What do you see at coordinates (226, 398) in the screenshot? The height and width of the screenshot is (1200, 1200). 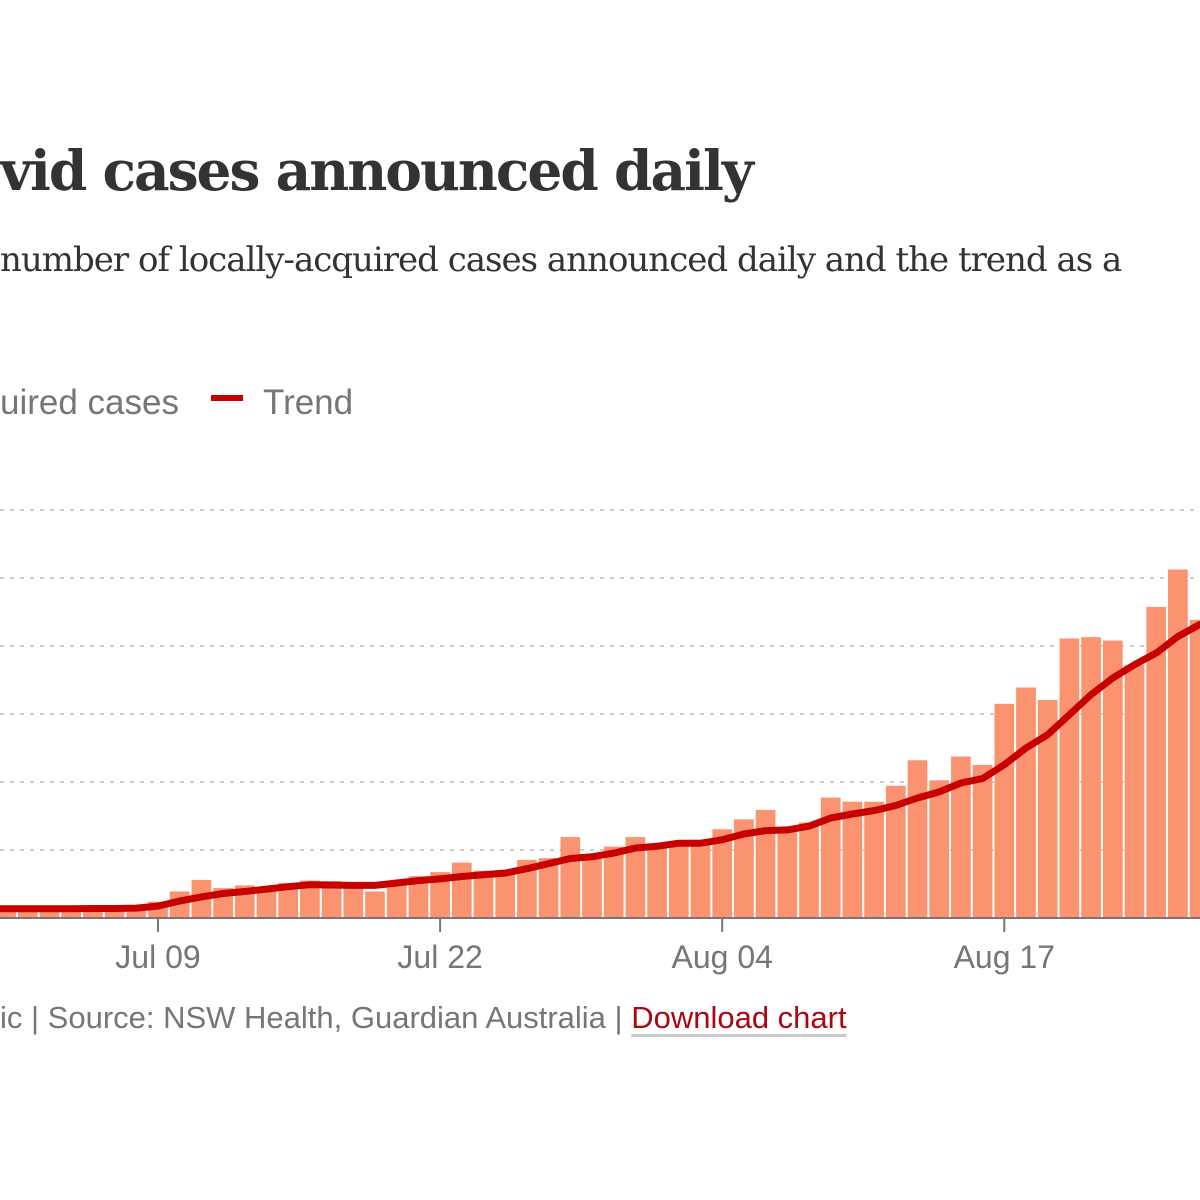 I see `legend-trend-swatch` at bounding box center [226, 398].